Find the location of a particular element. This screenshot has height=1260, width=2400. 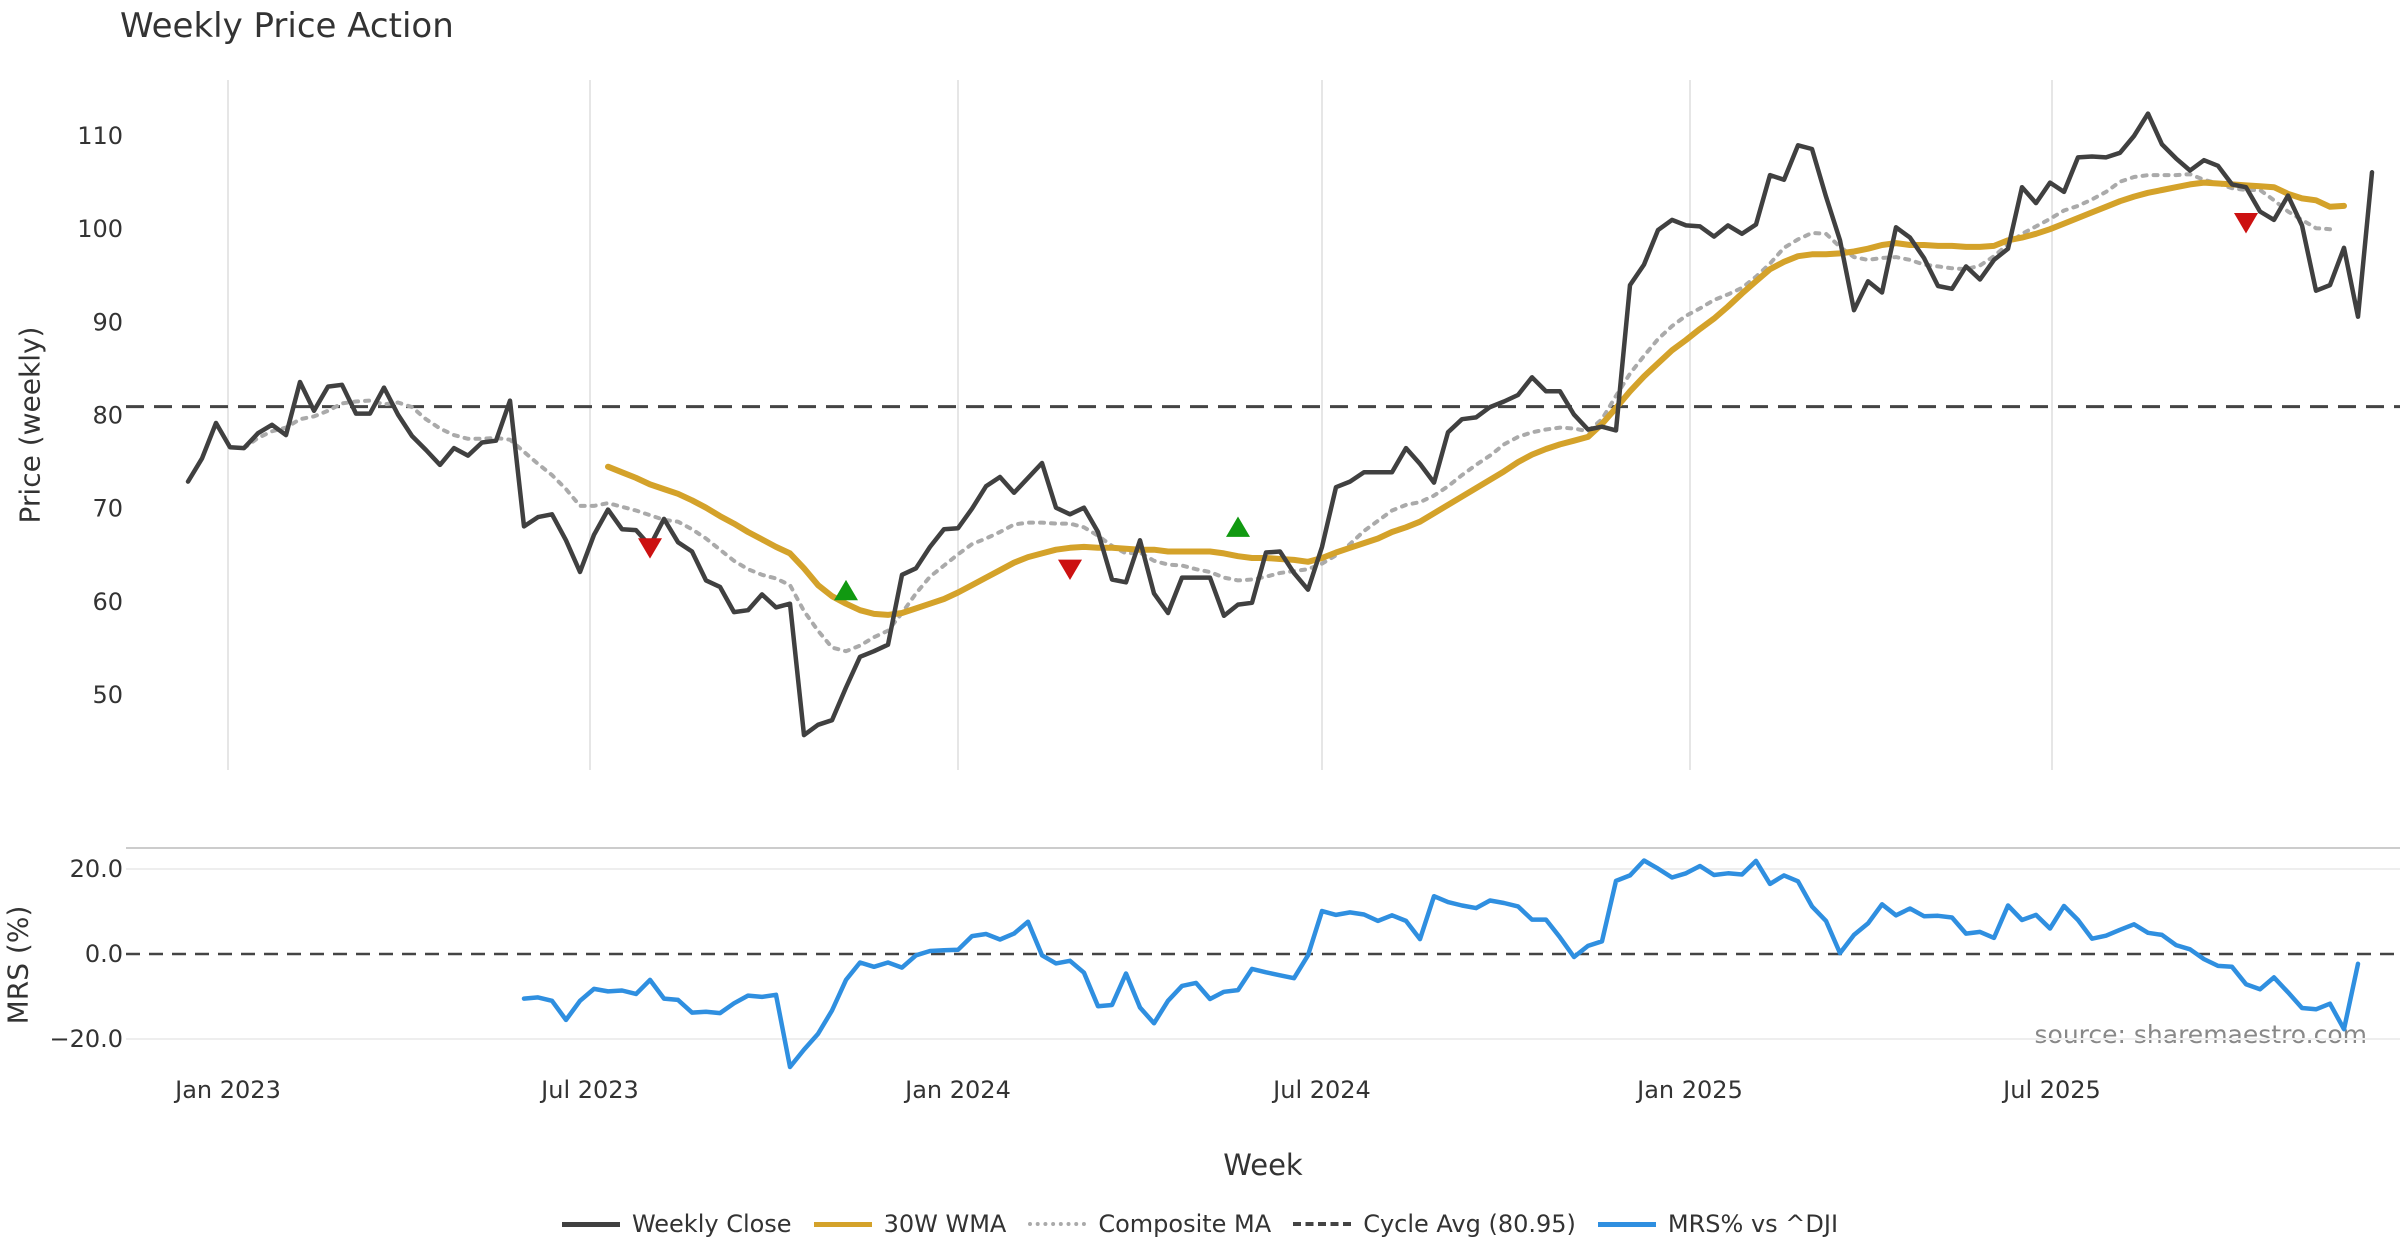

price-y-tick-label: 50 is located at coordinates (107, 695).